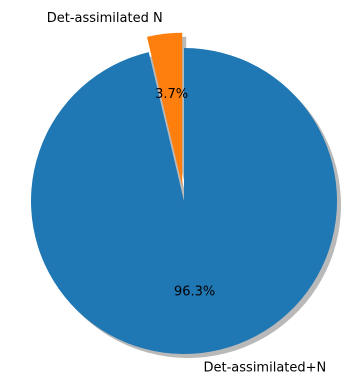 The image size is (353, 376). What do you see at coordinates (265, 368) in the screenshot?
I see `slice-label-det-assimilated-n: Det-assimilated+N` at bounding box center [265, 368].